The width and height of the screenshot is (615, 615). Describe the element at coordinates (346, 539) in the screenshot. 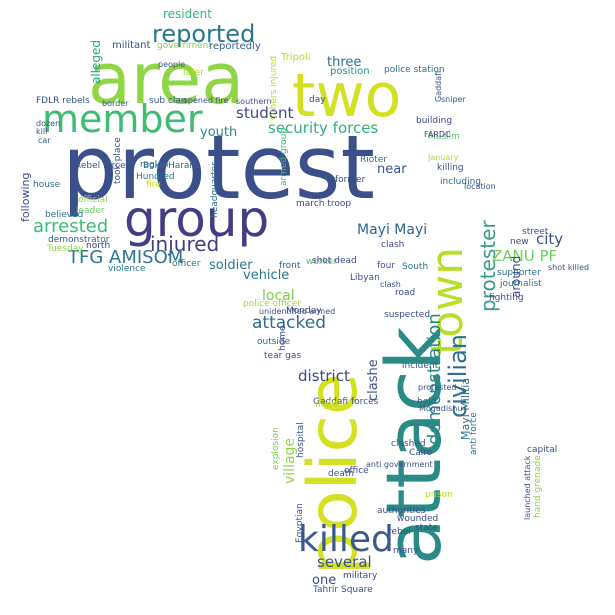

I see `word: killed` at that location.